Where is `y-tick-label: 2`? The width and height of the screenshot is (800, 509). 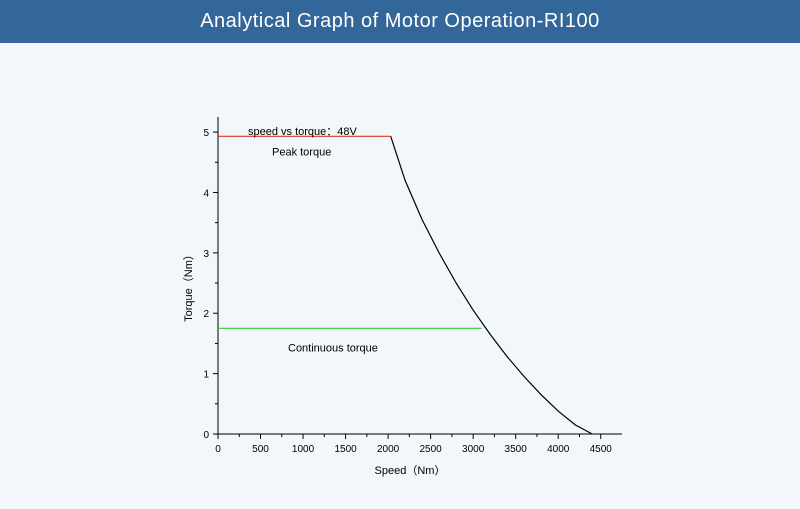
y-tick-label: 2 is located at coordinates (206, 314).